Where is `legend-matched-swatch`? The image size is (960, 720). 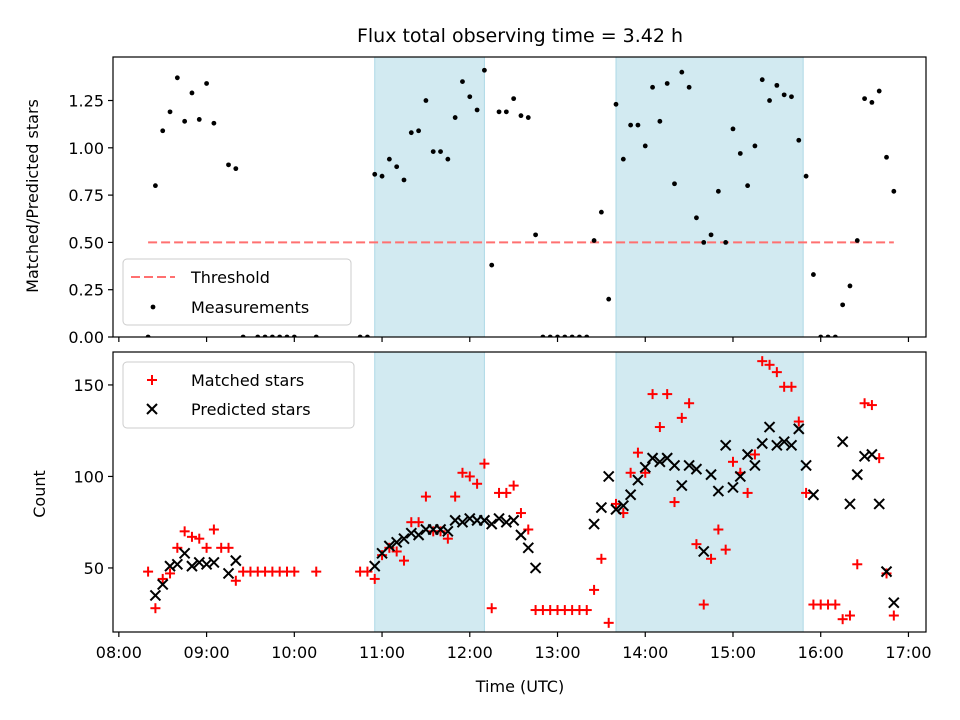 legend-matched-swatch is located at coordinates (152, 380).